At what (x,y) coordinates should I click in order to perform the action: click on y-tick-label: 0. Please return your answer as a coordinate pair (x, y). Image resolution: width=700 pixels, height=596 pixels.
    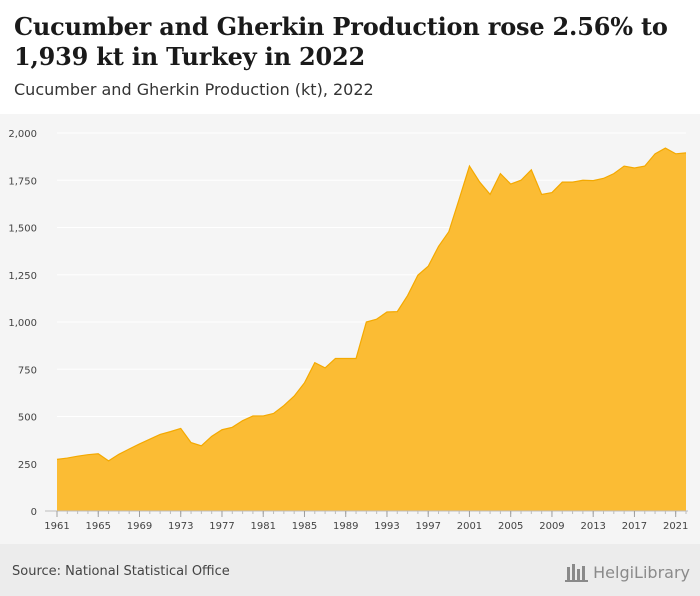
    Looking at the image, I should click on (34, 512).